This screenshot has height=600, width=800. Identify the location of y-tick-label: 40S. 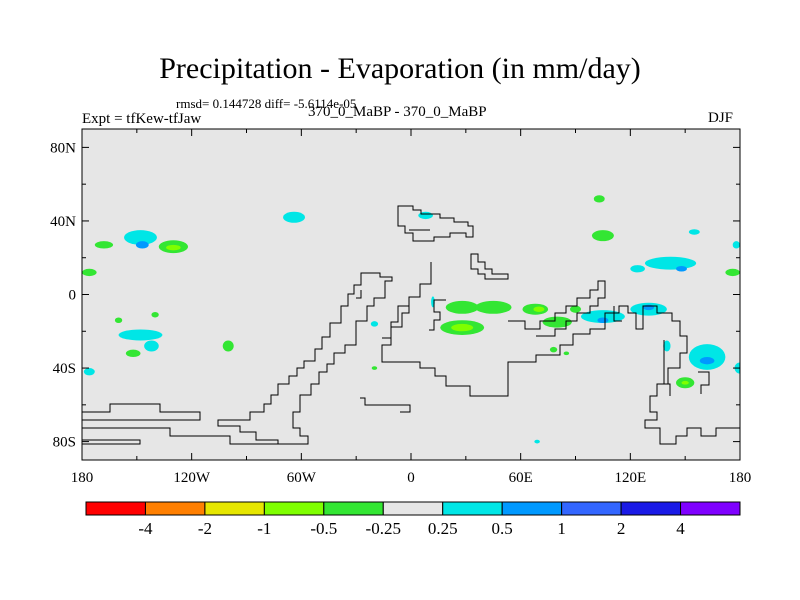
(64, 369).